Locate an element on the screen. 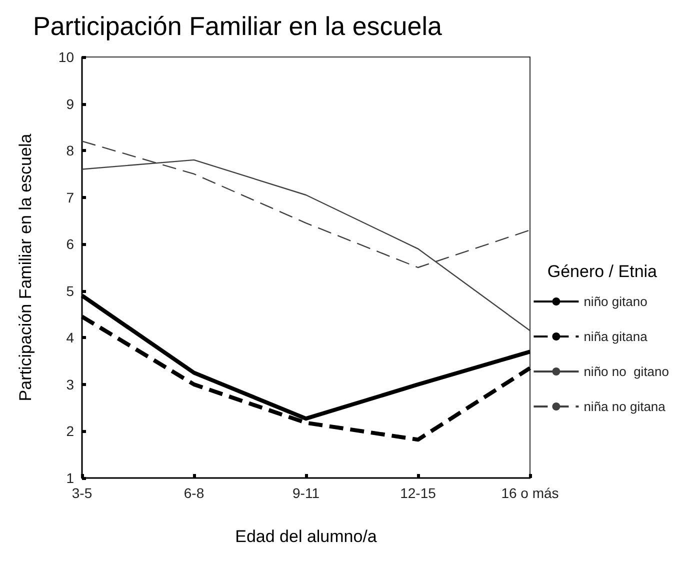  y-tick-label: 9 is located at coordinates (70, 104).